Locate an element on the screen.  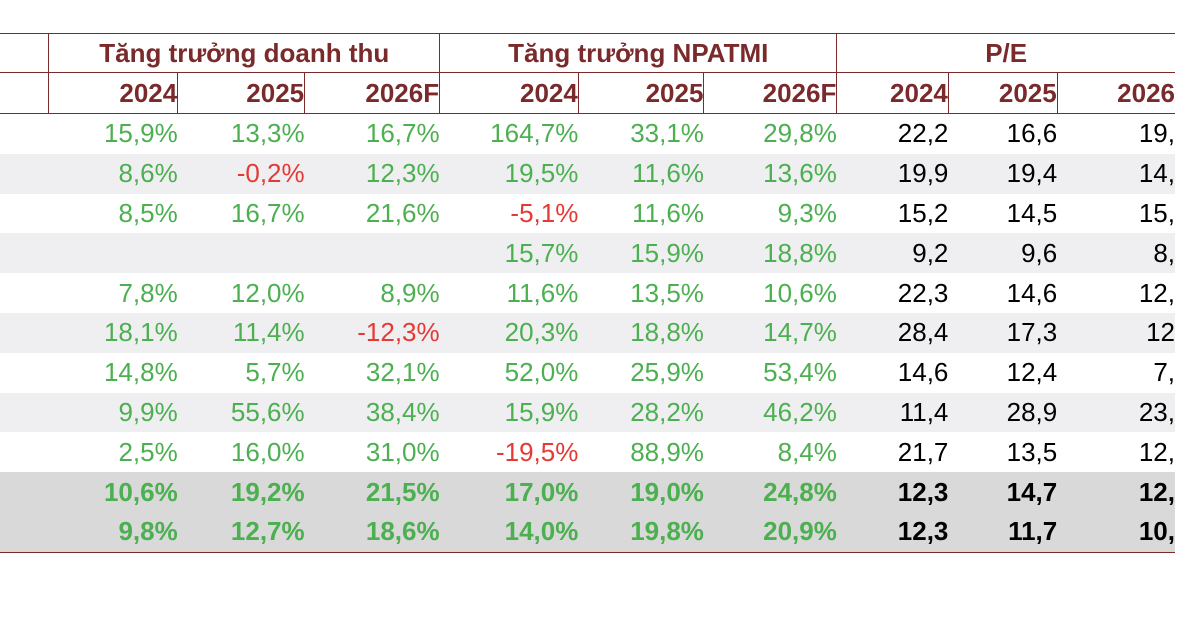
pe-cell: 19, is located at coordinates (1156, 133).